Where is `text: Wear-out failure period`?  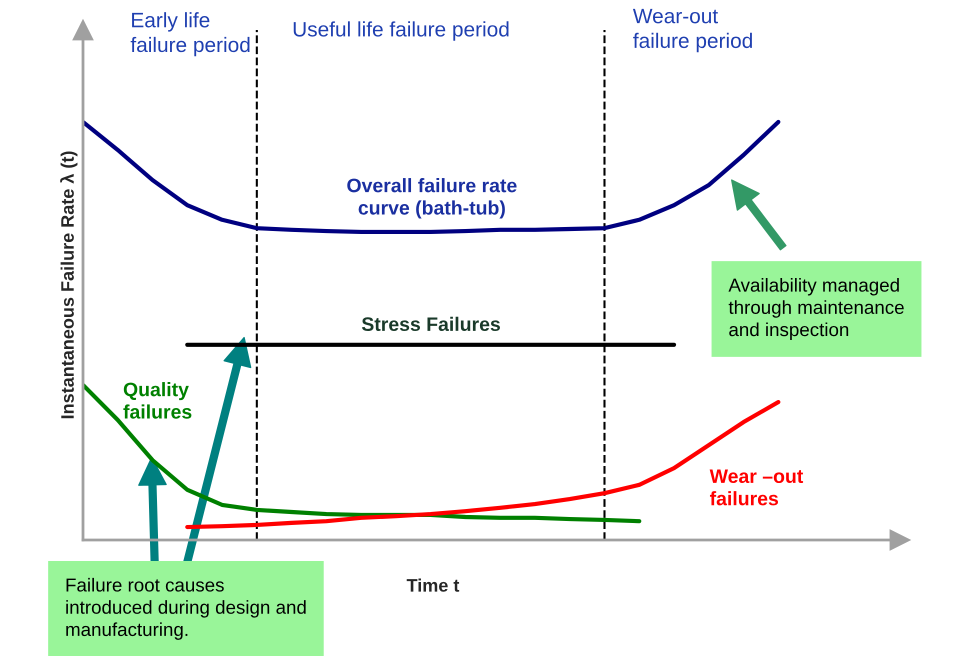
text: Wear-out failure period is located at coordinates (692, 30).